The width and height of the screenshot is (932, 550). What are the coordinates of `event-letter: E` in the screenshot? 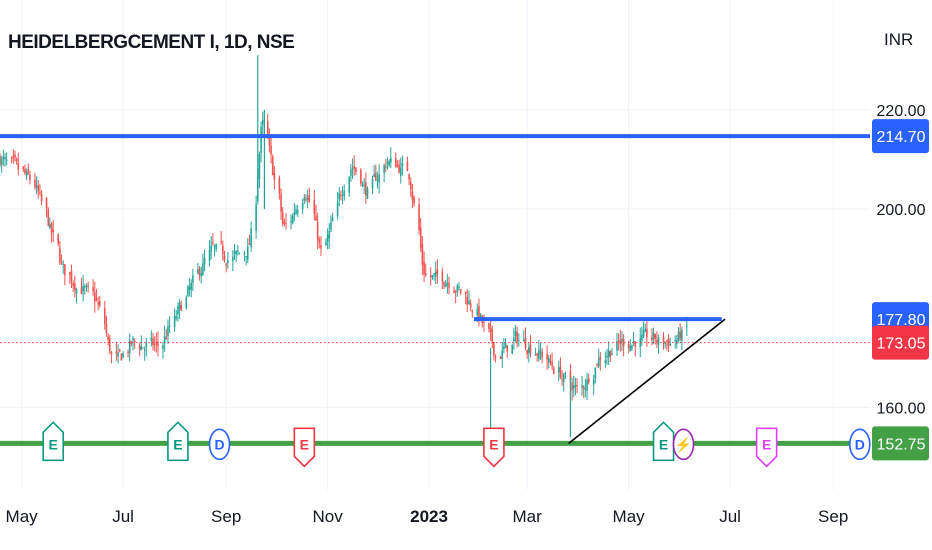 It's located at (766, 444).